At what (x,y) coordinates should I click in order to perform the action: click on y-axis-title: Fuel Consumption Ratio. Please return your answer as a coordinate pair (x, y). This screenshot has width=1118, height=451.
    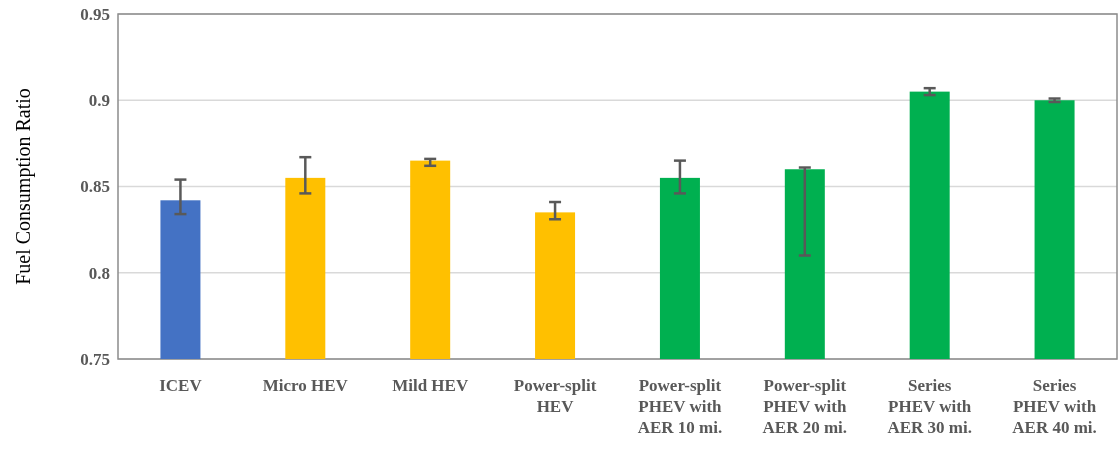
    Looking at the image, I should click on (23, 186).